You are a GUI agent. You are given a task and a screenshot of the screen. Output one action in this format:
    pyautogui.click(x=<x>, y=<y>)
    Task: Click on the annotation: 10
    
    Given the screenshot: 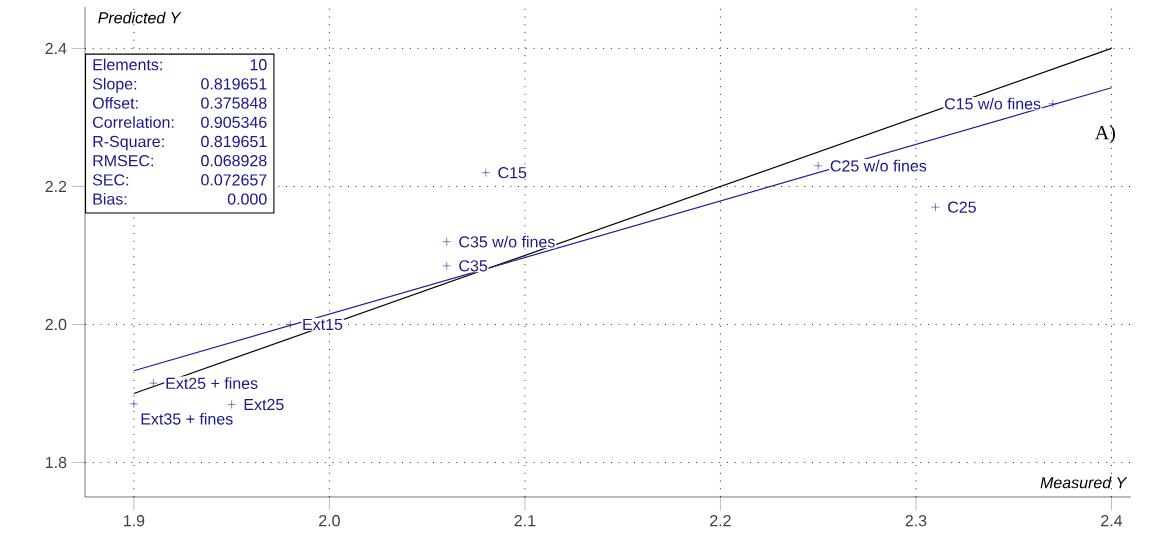 What is the action you would take?
    pyautogui.click(x=258, y=65)
    